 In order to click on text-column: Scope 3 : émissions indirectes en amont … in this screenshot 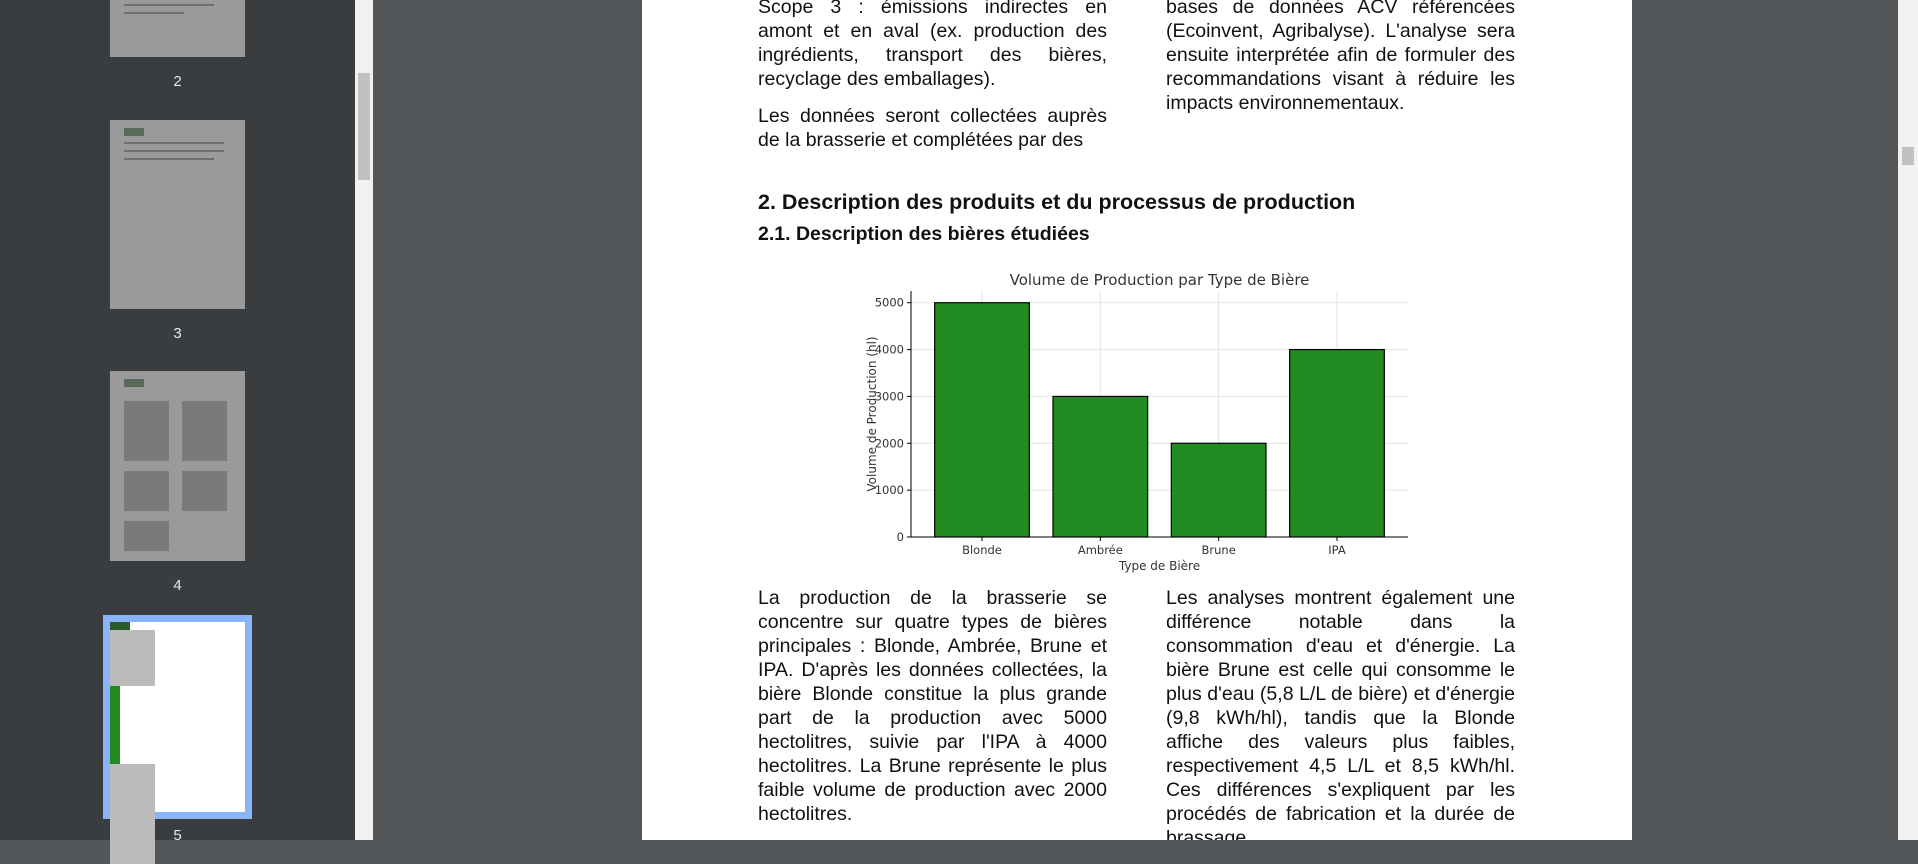, I will do `click(932, 82)`.